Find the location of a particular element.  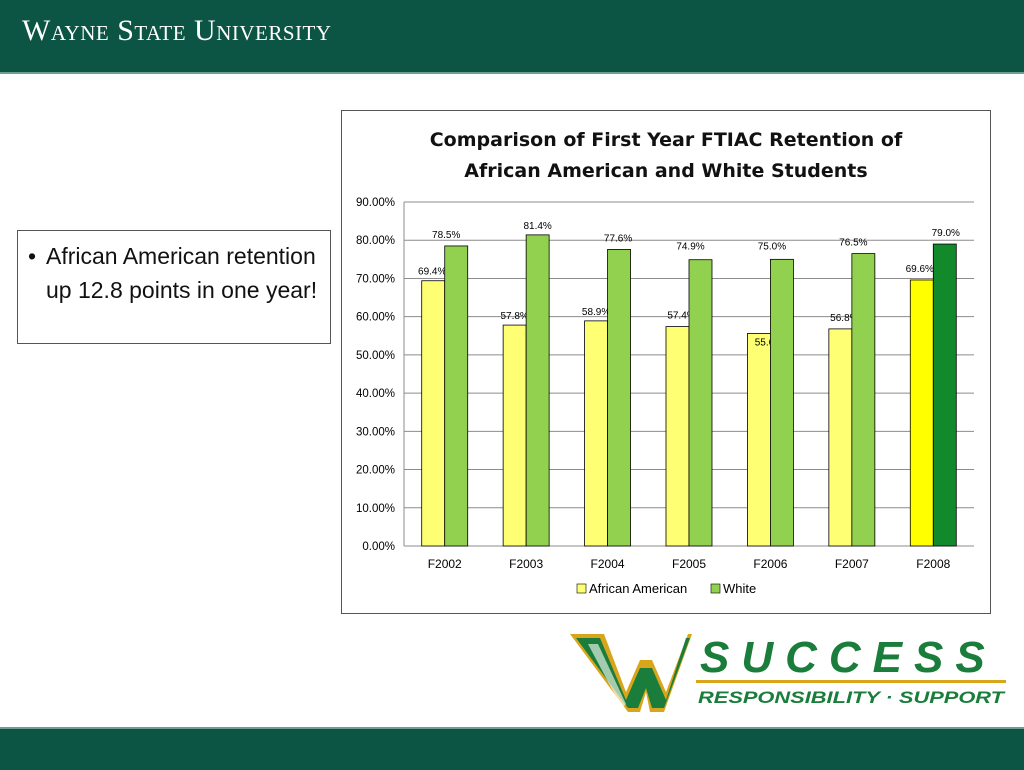

data-label: 79.0% is located at coordinates (946, 233).